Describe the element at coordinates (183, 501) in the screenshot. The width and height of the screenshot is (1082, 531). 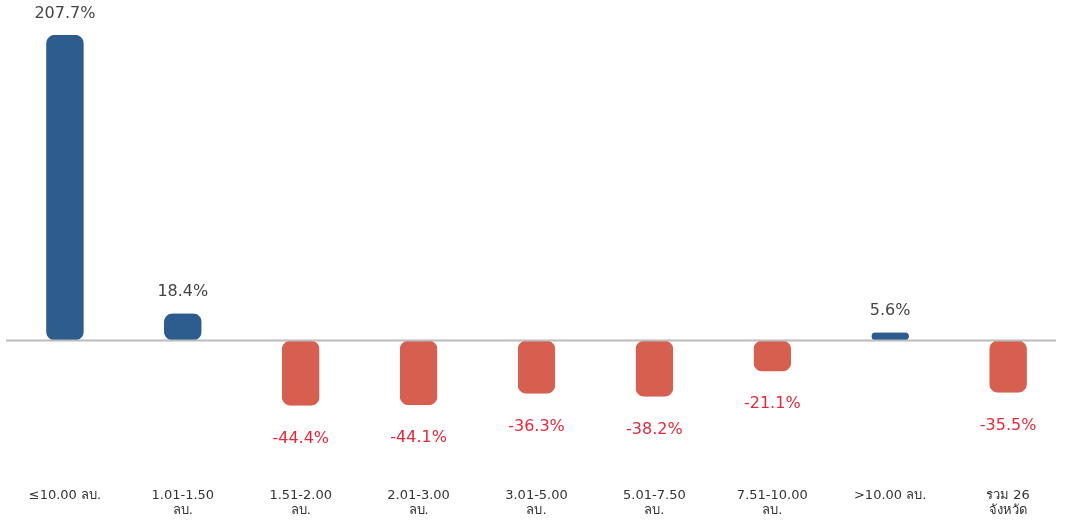
I see `x-tick-label: 1.01-1.50 ลบ.` at that location.